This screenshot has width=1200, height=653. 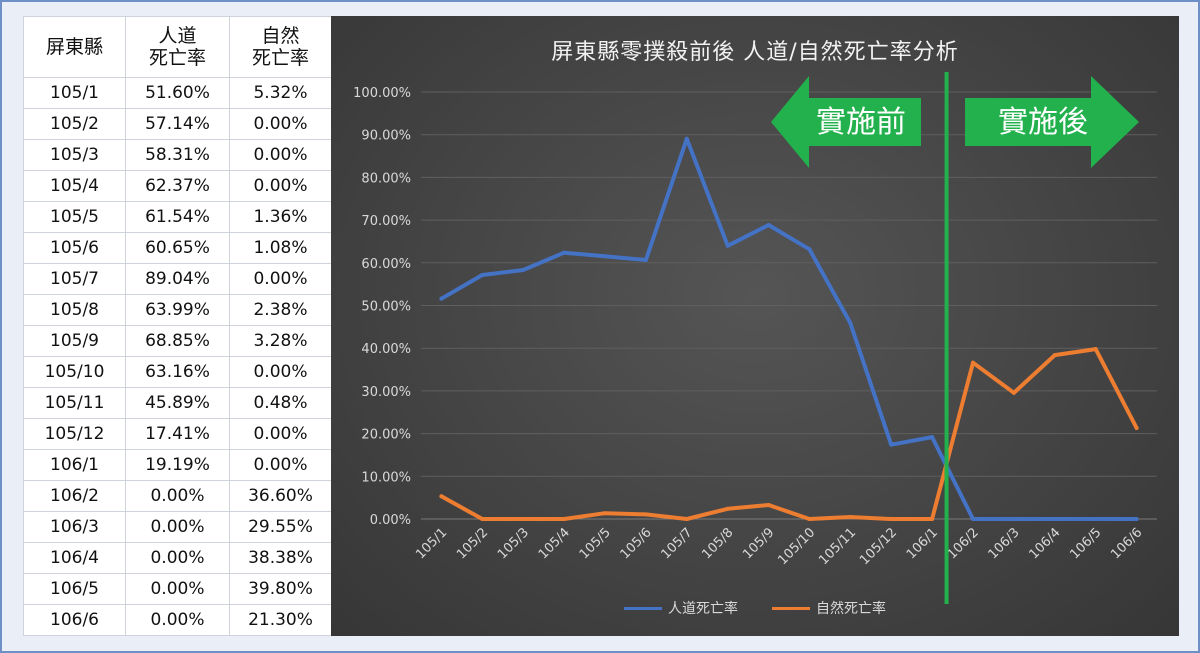 I want to click on legend-label-humane: 人道死亡率, so click(x=703, y=609).